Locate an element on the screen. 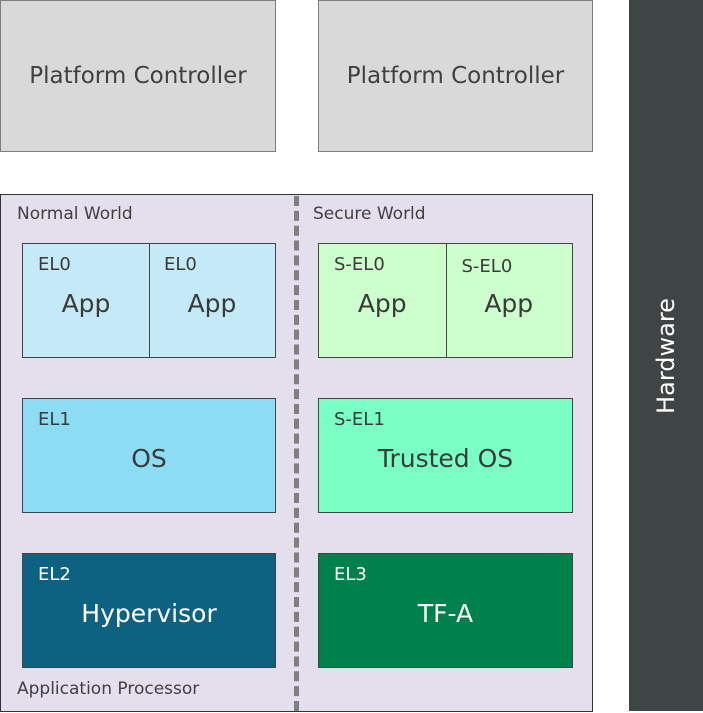  platform-controller-1: Platform Controller is located at coordinates (138, 76).